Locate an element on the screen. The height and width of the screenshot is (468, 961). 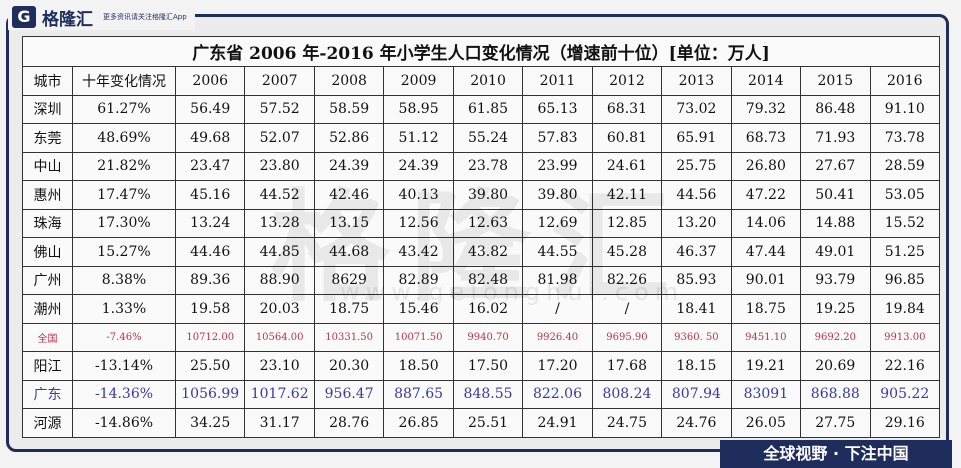
cell: 82.26 is located at coordinates (627, 280).